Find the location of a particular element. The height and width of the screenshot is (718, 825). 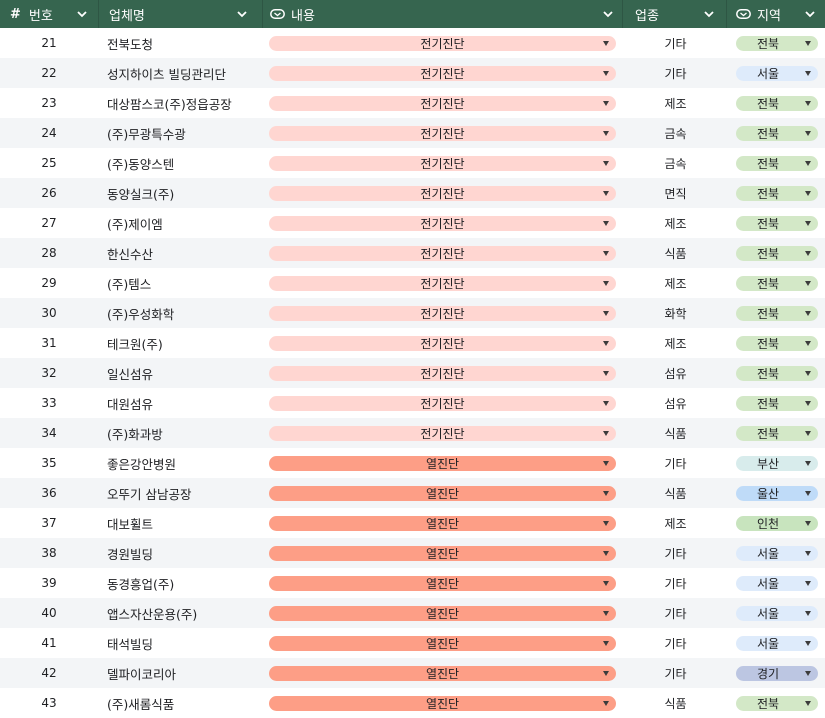

table-row: 22 성지하이츠 빌딩관리단 전기진단 기타 서울 is located at coordinates (412, 73).